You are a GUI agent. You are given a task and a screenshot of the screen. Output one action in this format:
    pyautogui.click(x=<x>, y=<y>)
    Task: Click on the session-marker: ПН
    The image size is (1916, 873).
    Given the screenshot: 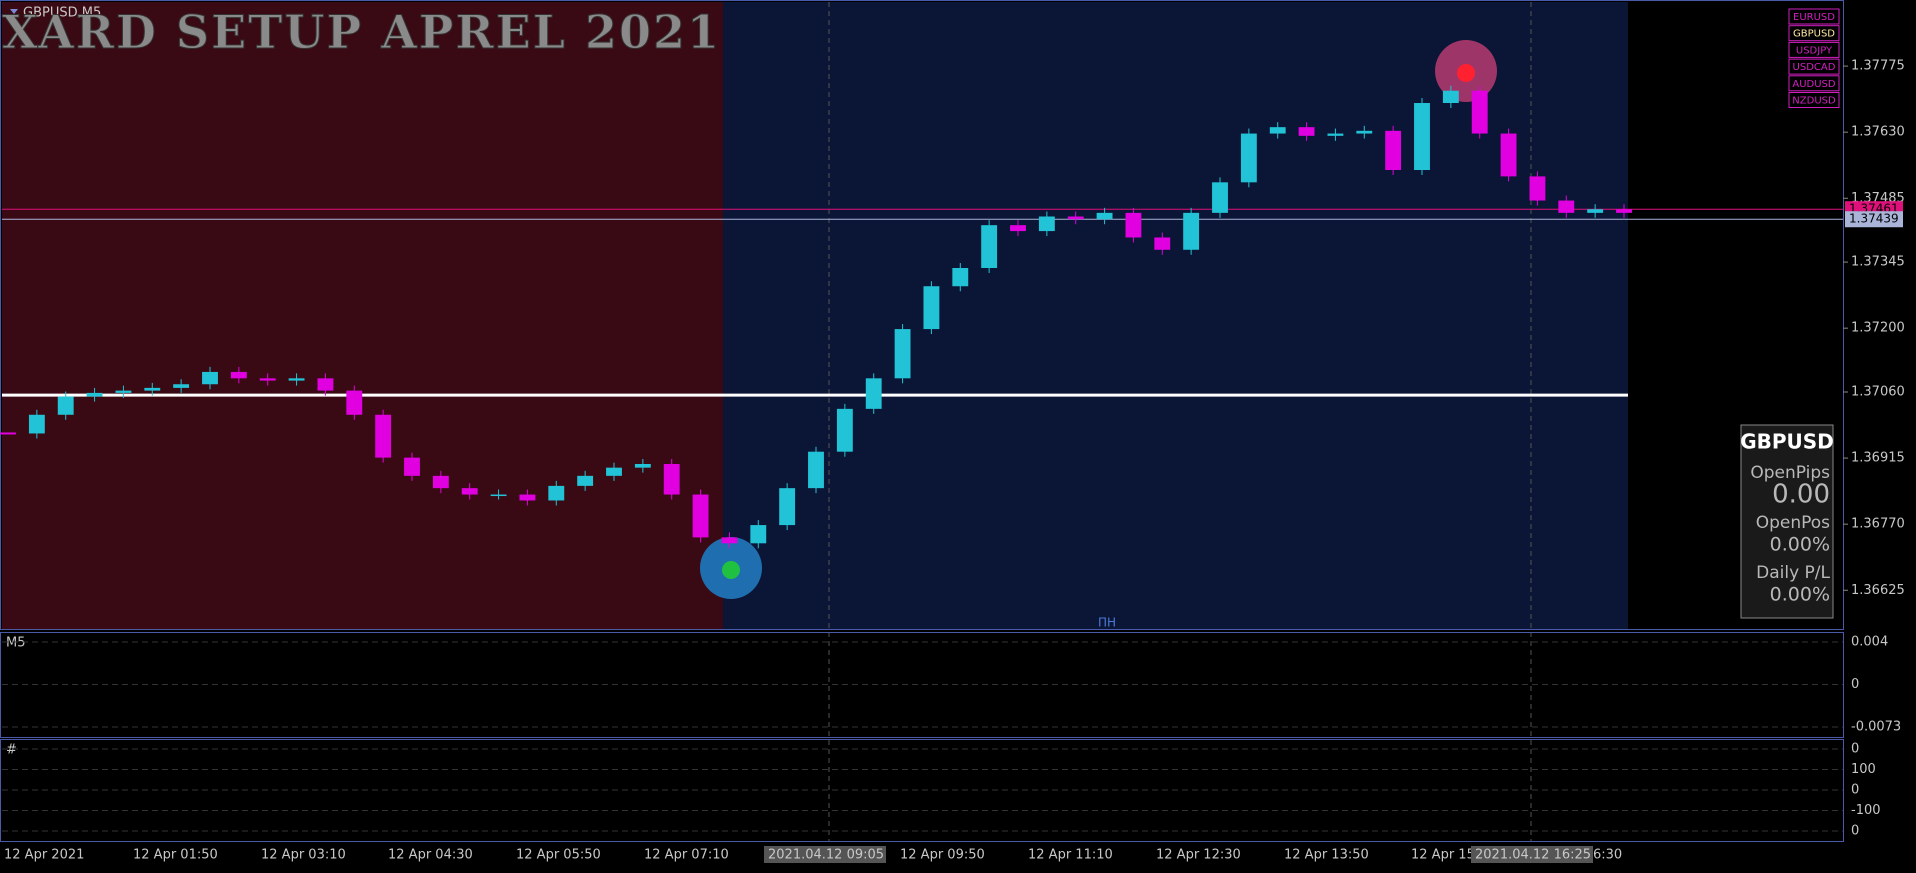 What is the action you would take?
    pyautogui.click(x=1107, y=623)
    